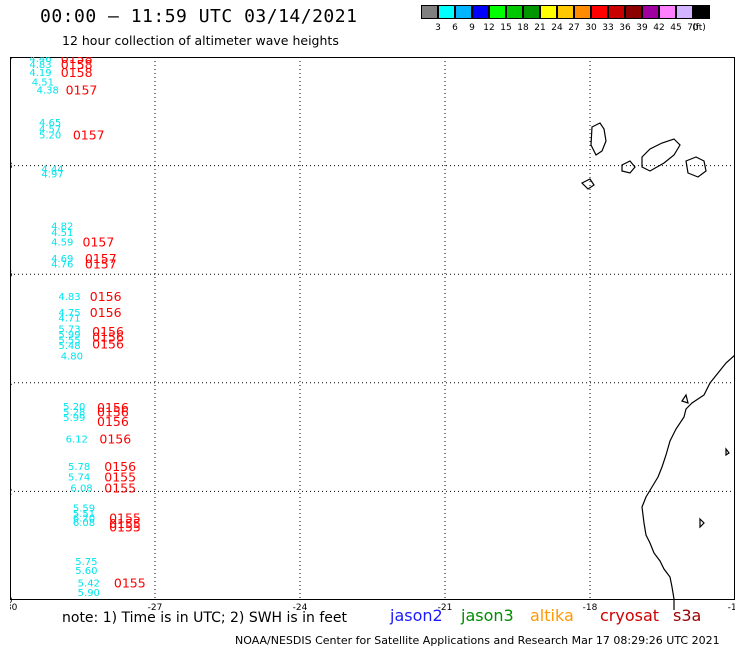 The width and height of the screenshot is (740, 650). Describe the element at coordinates (50, 130) in the screenshot. I see `swh-label: 4.57` at that location.